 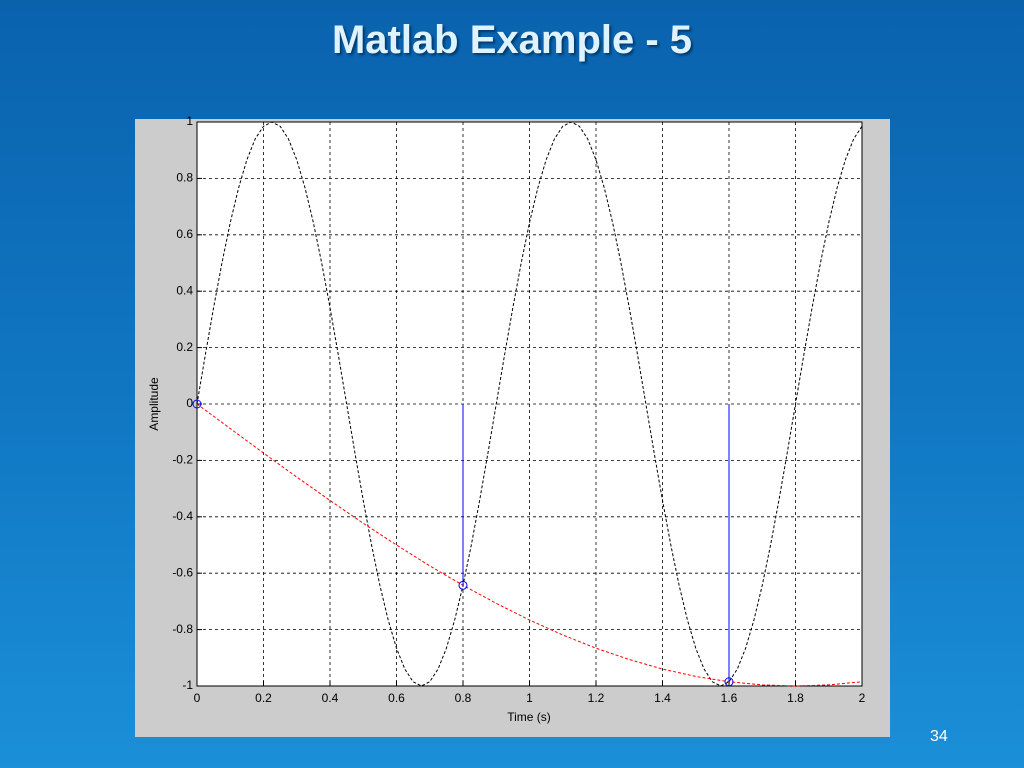 What do you see at coordinates (189, 121) in the screenshot?
I see `y-tick-label: 1` at bounding box center [189, 121].